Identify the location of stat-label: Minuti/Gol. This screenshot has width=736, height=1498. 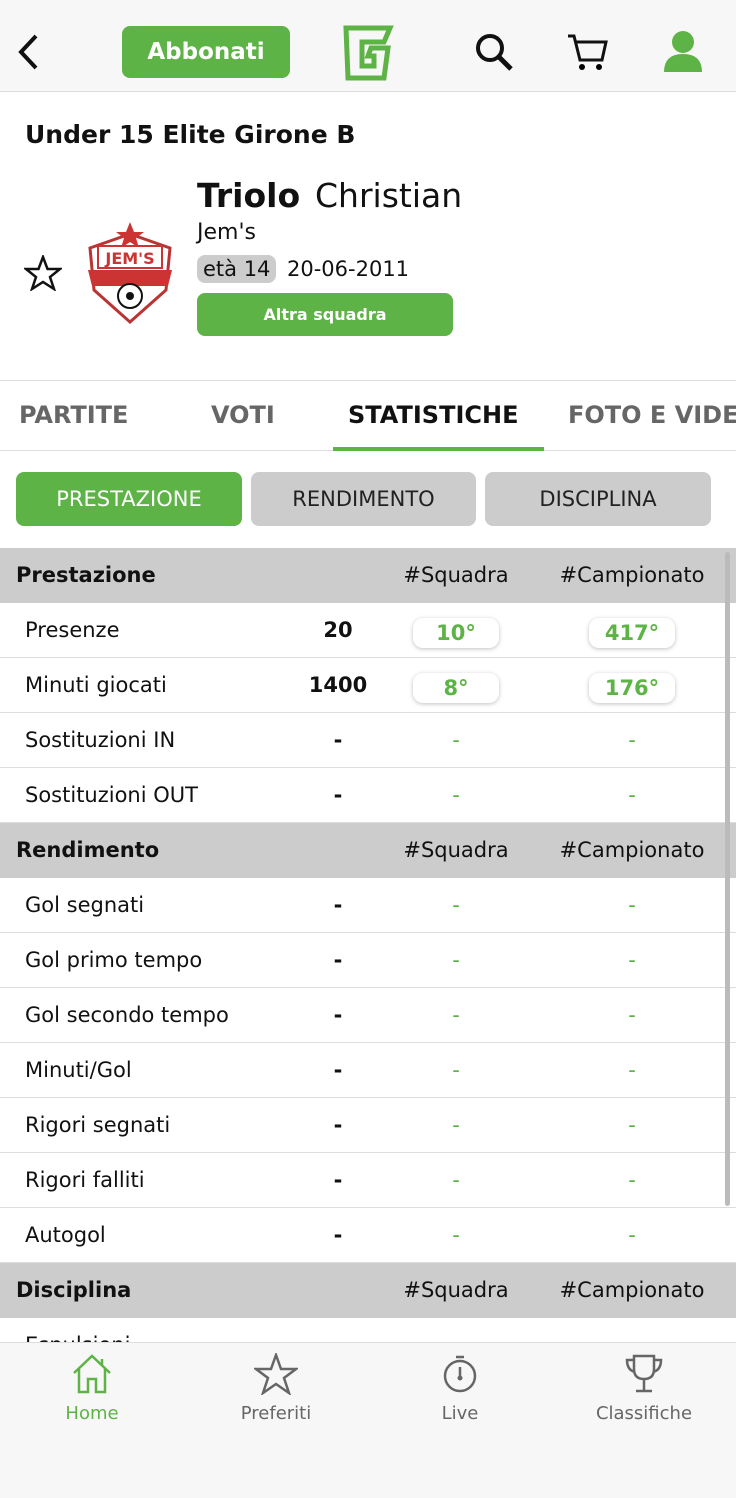
(78, 1070).